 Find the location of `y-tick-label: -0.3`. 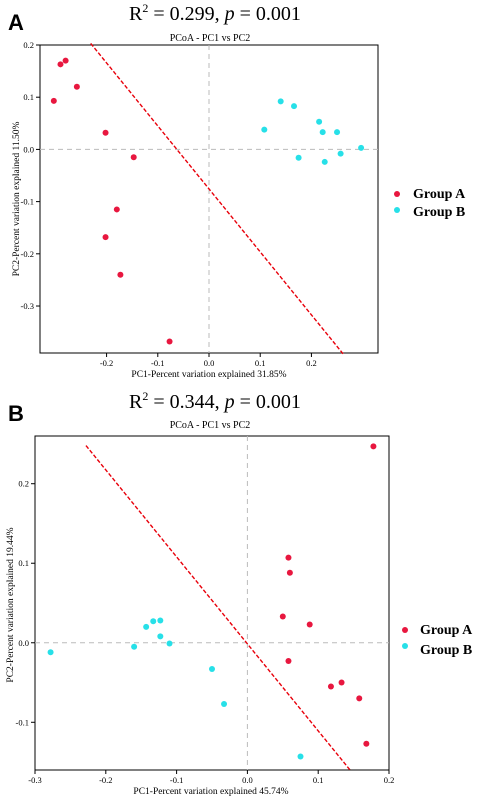

y-tick-label: -0.3 is located at coordinates (27, 306).